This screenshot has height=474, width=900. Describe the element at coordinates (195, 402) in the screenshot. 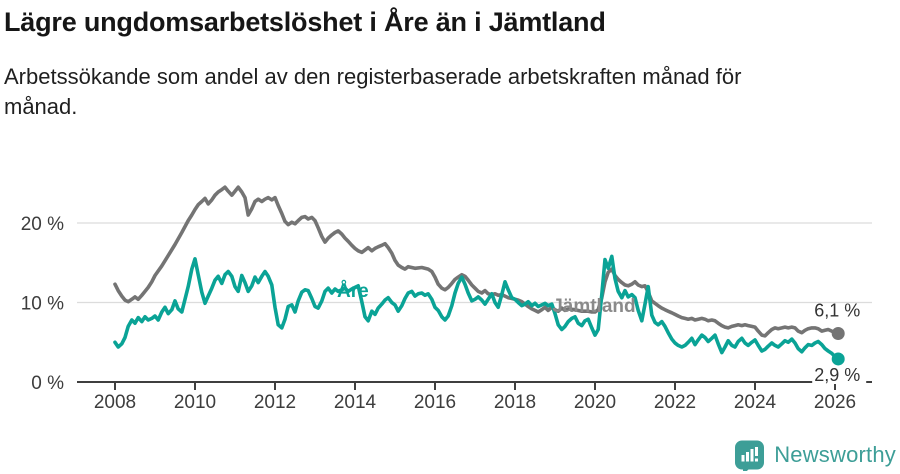

I see `x-tick-label: 2010` at that location.